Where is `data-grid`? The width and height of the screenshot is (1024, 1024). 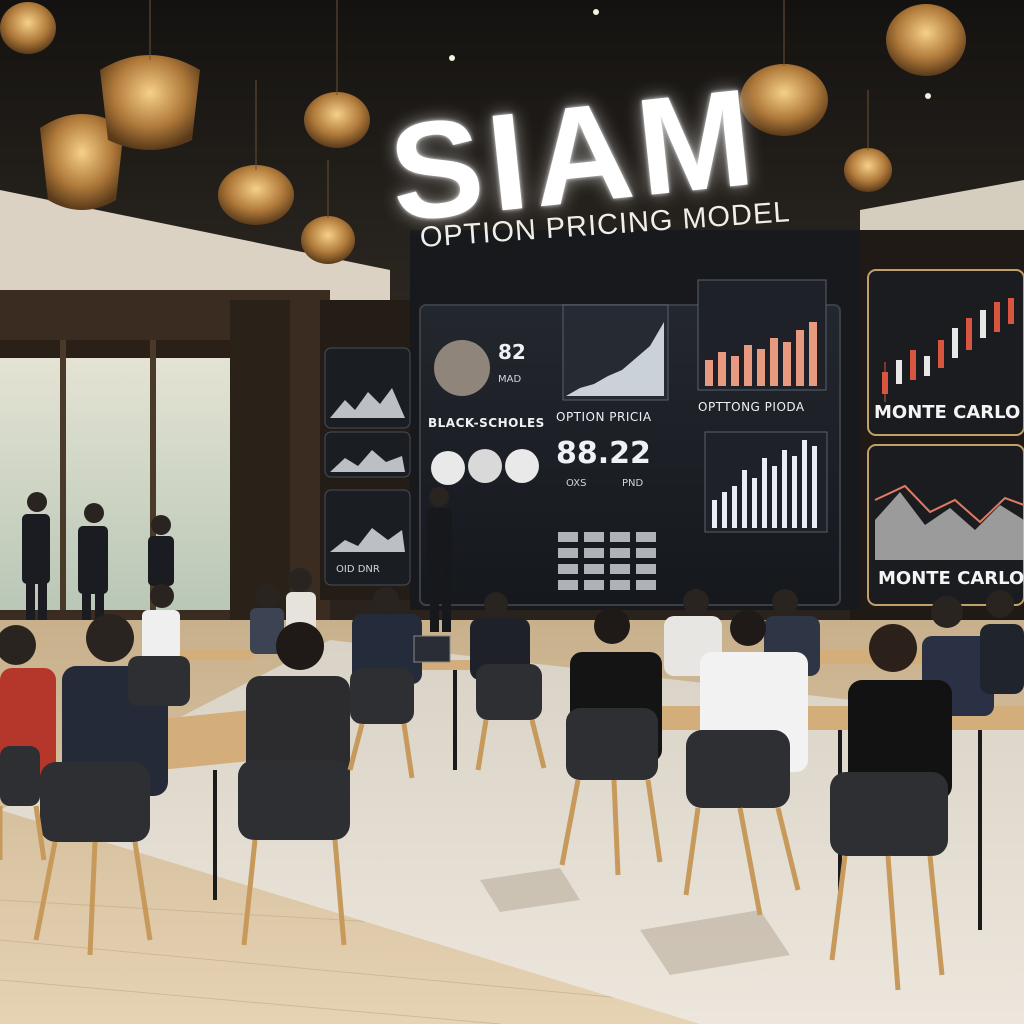
data-grid is located at coordinates (607, 561).